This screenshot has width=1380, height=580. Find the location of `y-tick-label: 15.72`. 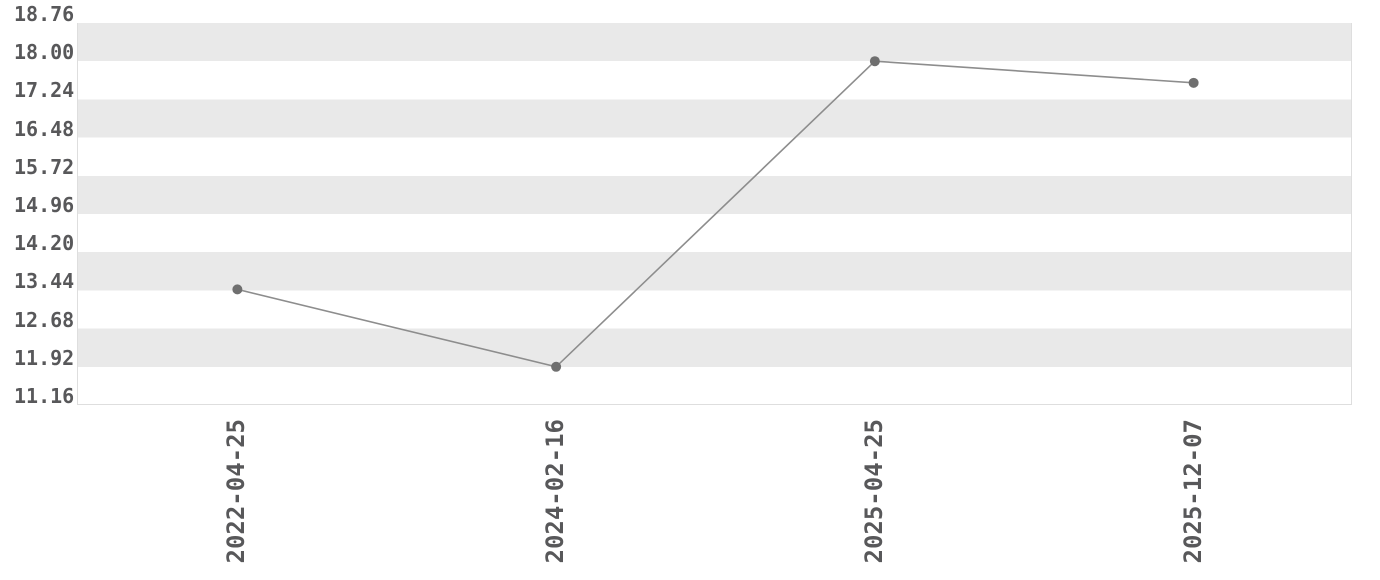

y-tick-label: 15.72 is located at coordinates (44, 166).